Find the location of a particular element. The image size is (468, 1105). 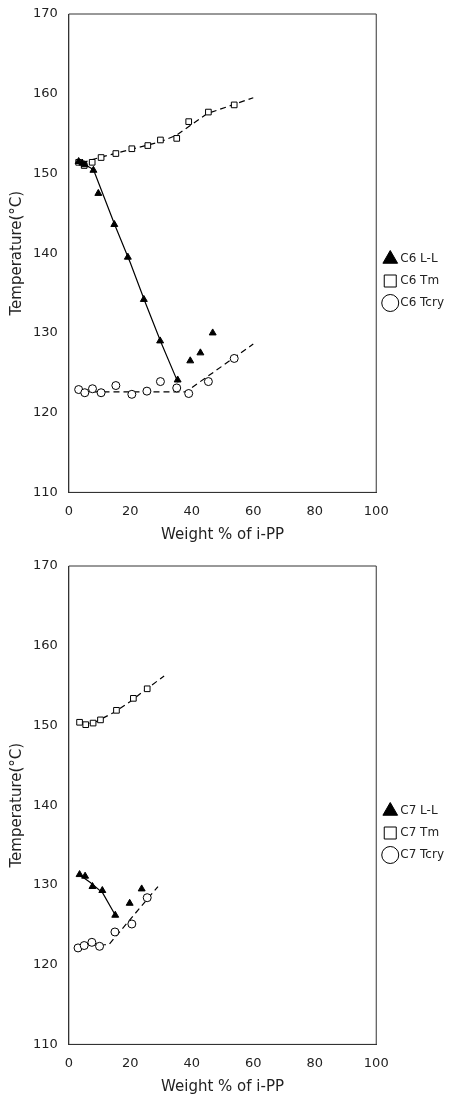

legend-label: C7 Tm is located at coordinates (420, 832).